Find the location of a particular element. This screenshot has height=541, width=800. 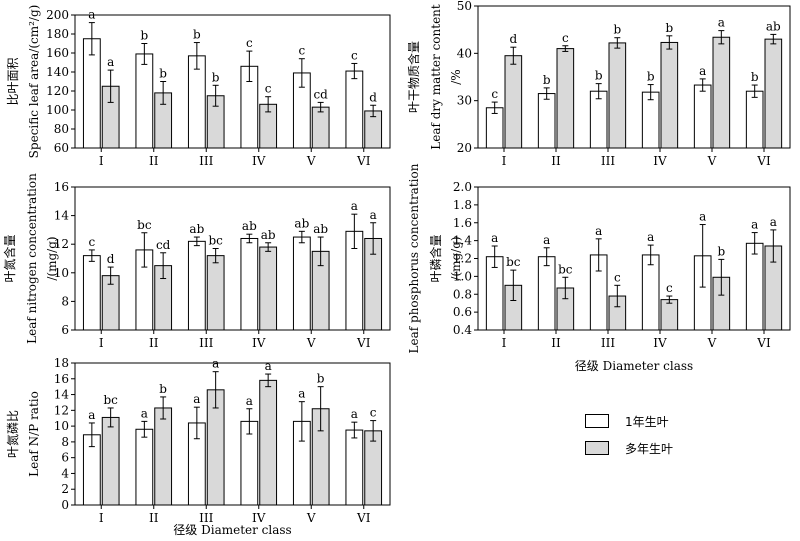

y-tick-label: 0.4 is located at coordinates (462, 330).